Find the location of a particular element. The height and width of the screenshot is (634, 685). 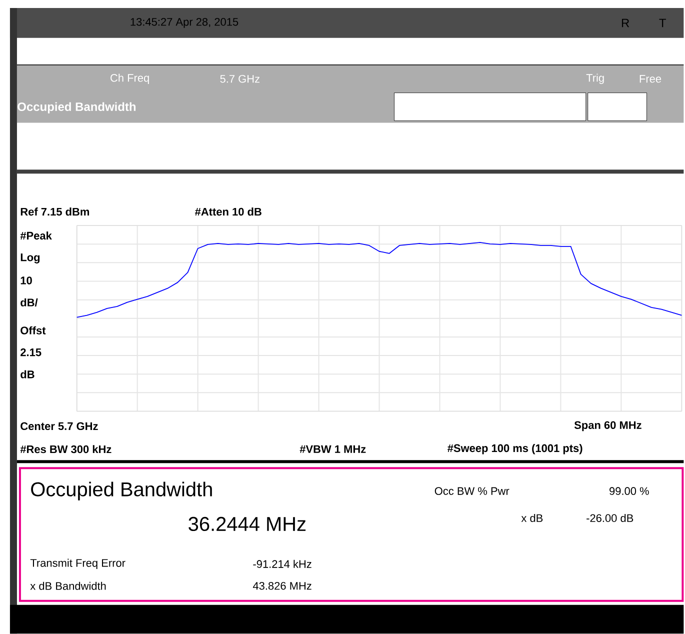

text: Trig is located at coordinates (595, 79).